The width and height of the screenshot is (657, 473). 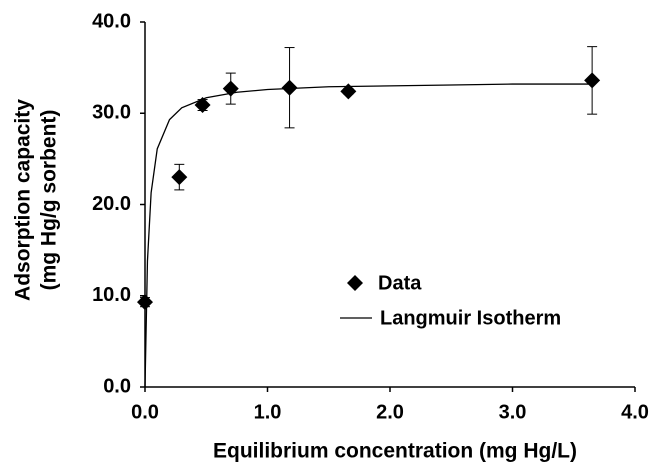 I want to click on x-tick-label: 4.0, so click(x=635, y=412).